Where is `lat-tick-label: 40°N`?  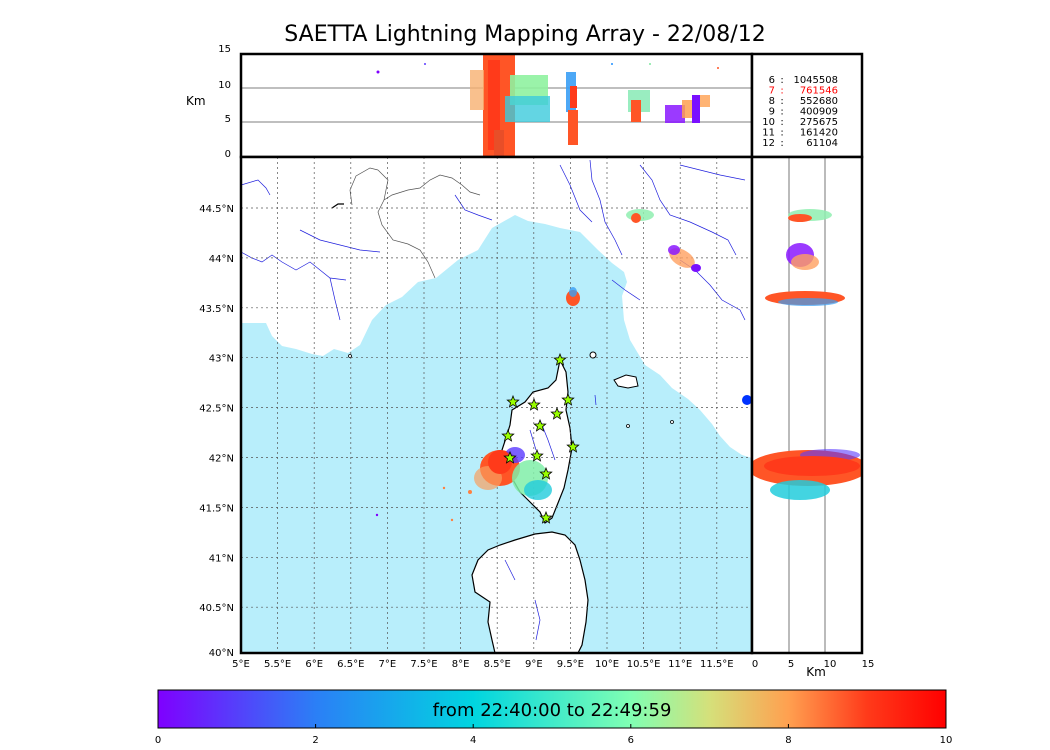
lat-tick-label: 40°N is located at coordinates (221, 653).